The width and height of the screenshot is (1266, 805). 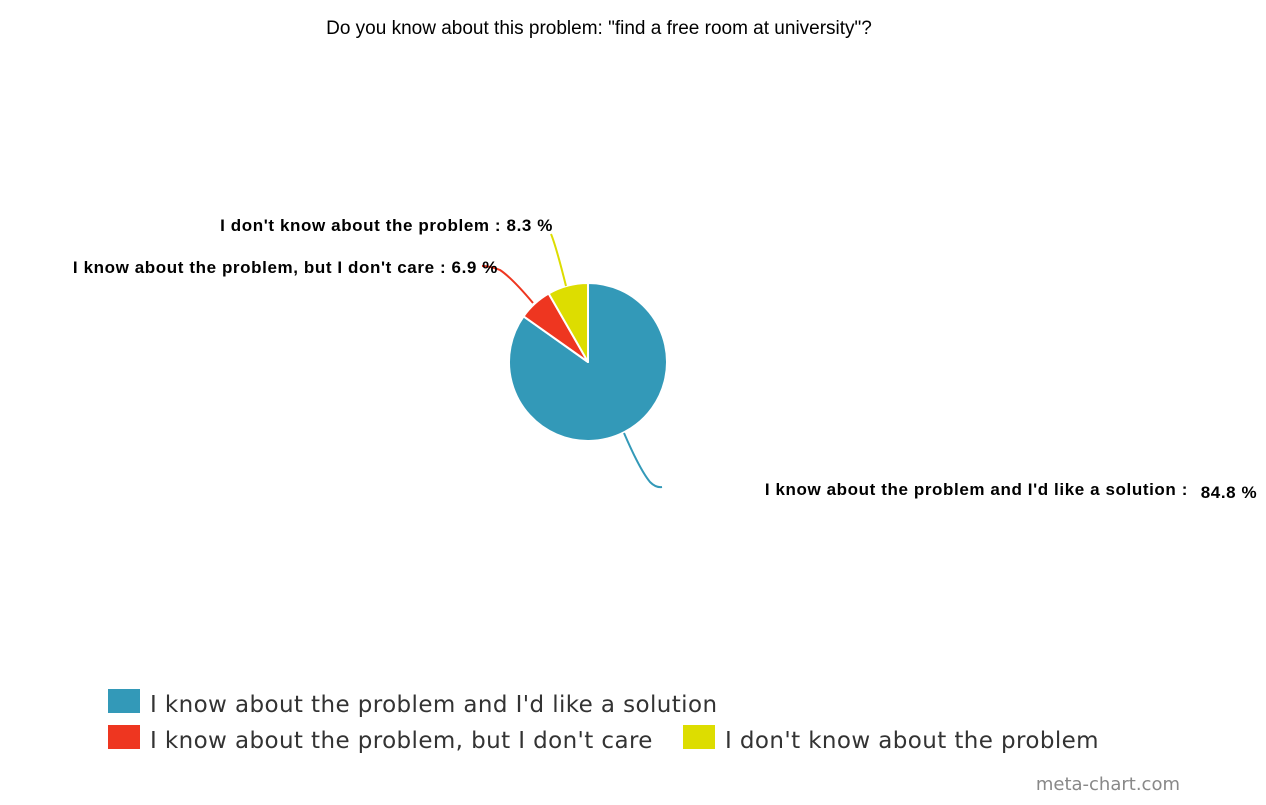 I want to click on callout-percent-0: 84.8 %, so click(x=1229, y=492).